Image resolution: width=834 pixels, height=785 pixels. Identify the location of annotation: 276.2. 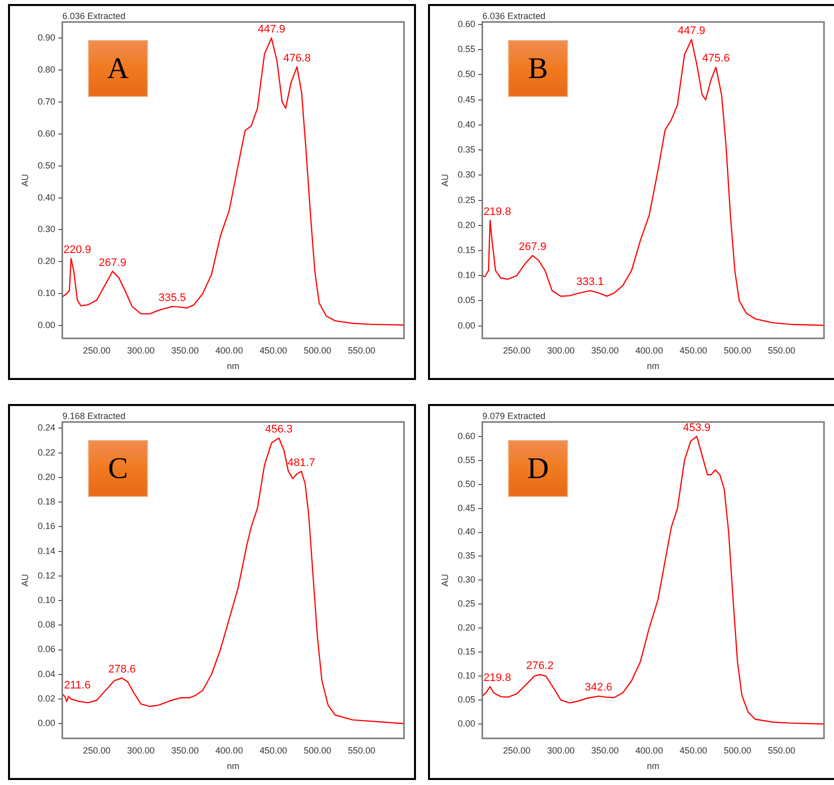
(540, 666).